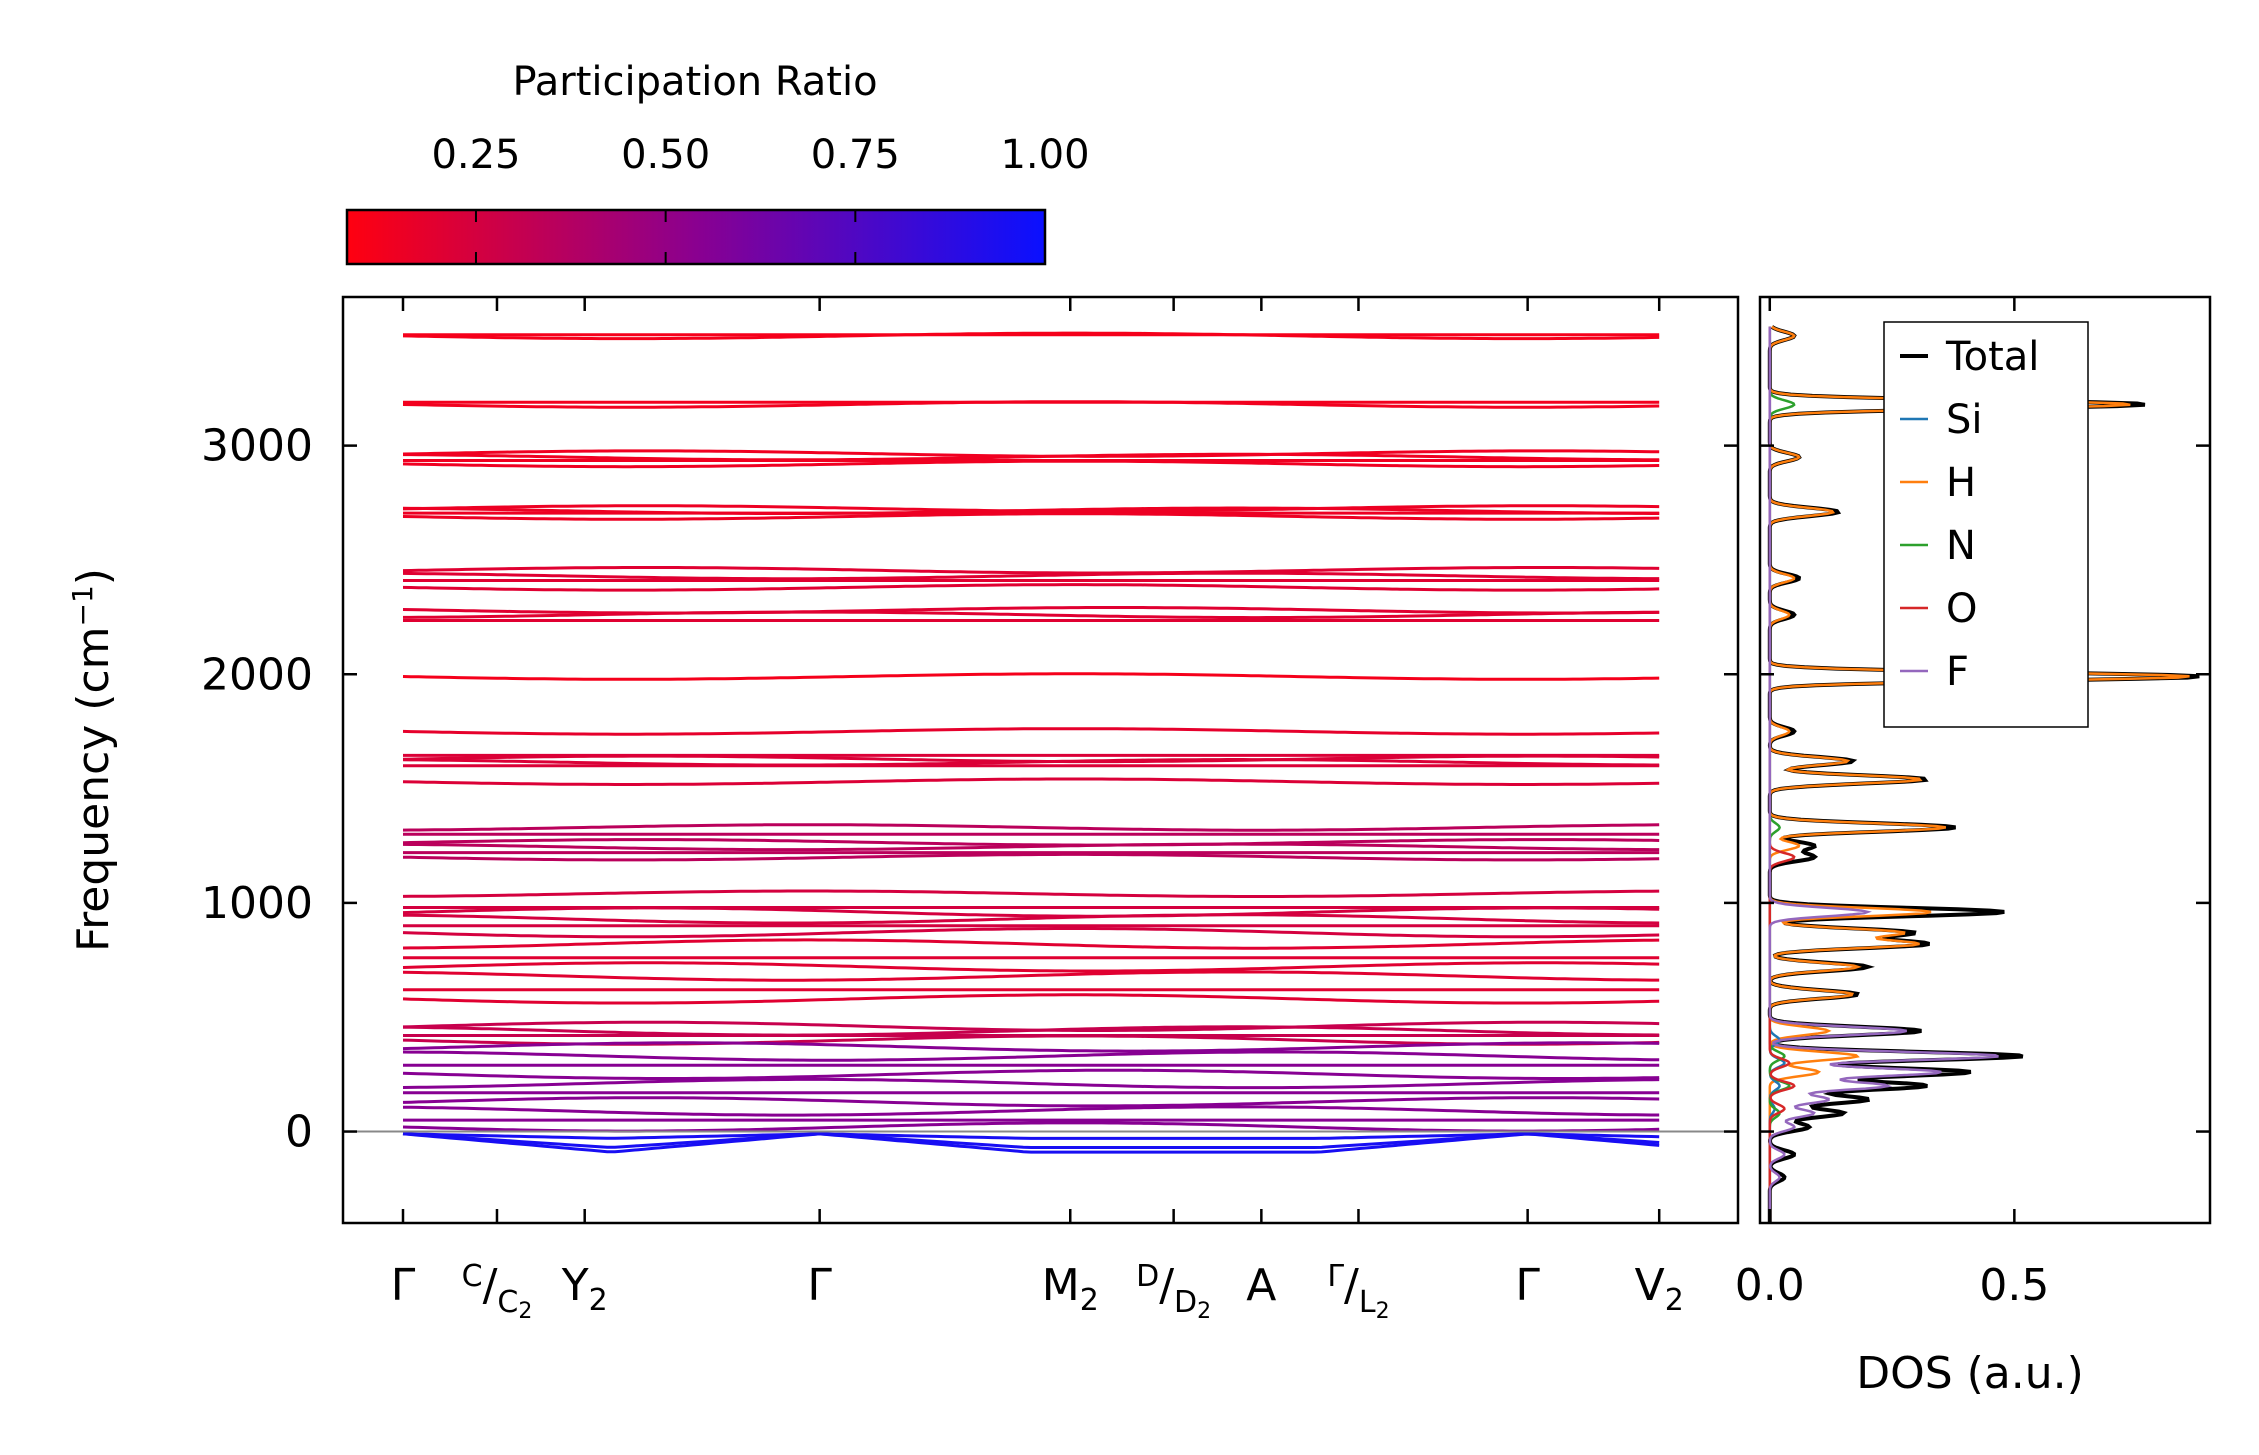 This screenshot has height=1455, width=2259. I want to click on k-point-label: D/D2, so click(1173, 1291).